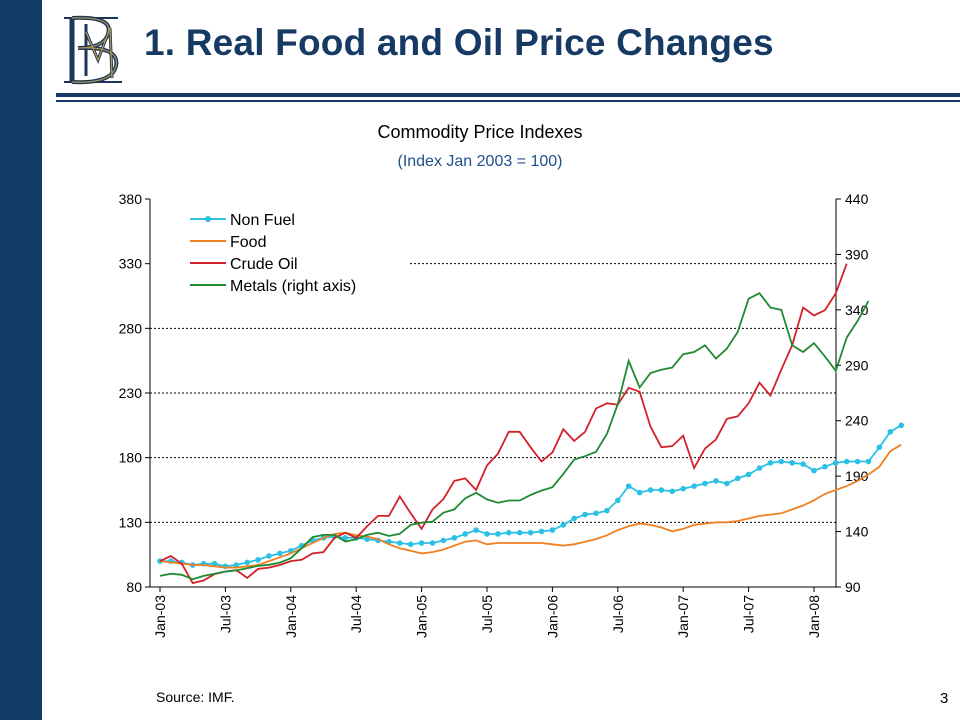 The image size is (960, 720). What do you see at coordinates (749, 614) in the screenshot?
I see `x-tick-label: Jul-07` at bounding box center [749, 614].